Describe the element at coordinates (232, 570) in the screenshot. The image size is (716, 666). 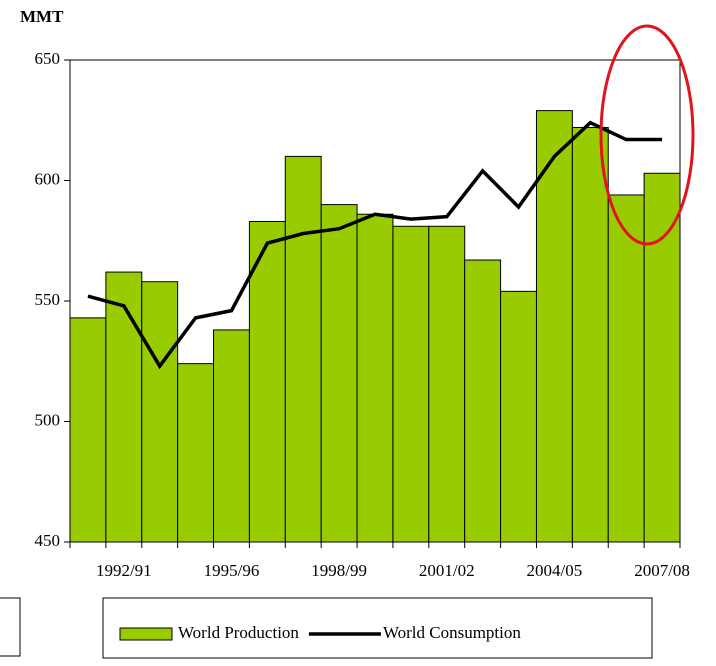
I see `x-tick-label: 1995/96` at that location.